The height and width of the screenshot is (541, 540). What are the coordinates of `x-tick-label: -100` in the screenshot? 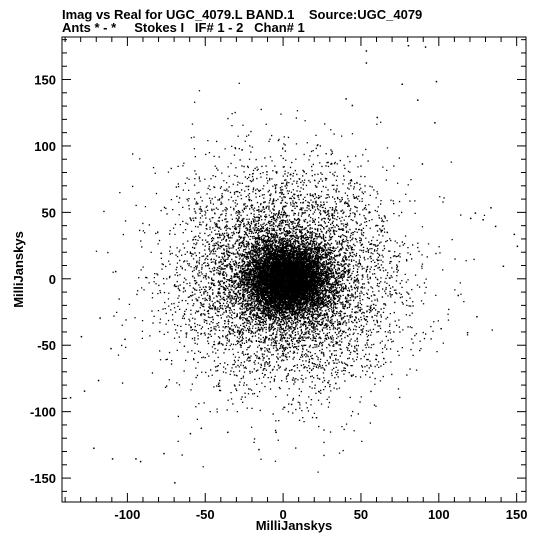 It's located at (127, 514).